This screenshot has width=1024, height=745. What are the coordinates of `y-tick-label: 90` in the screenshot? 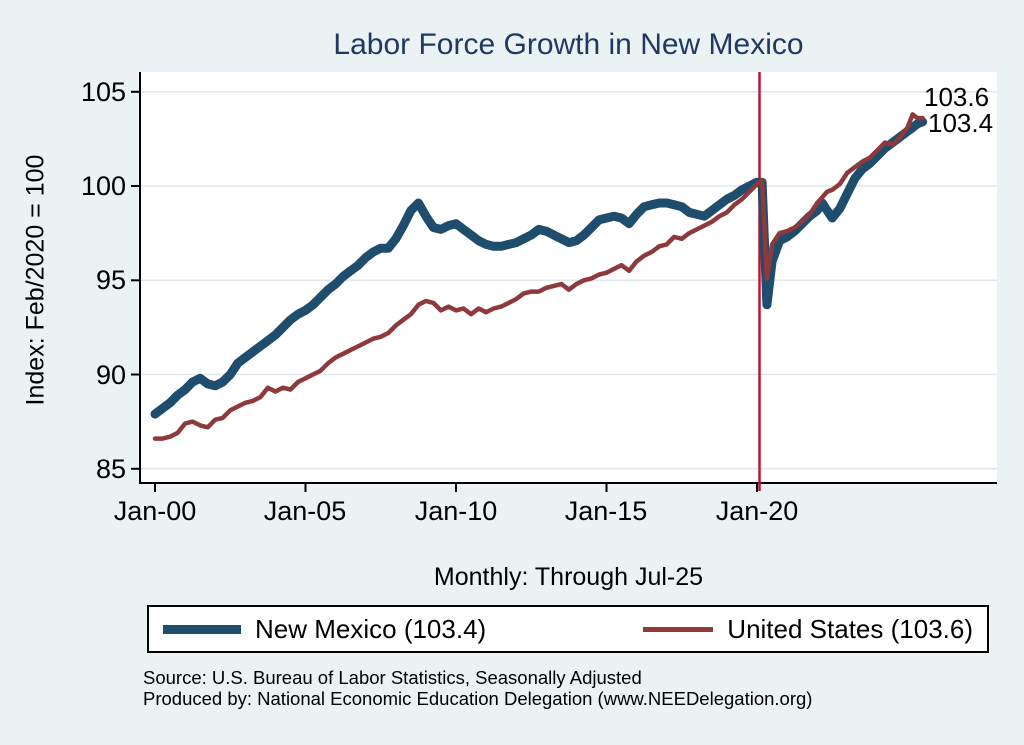 It's located at (110, 375).